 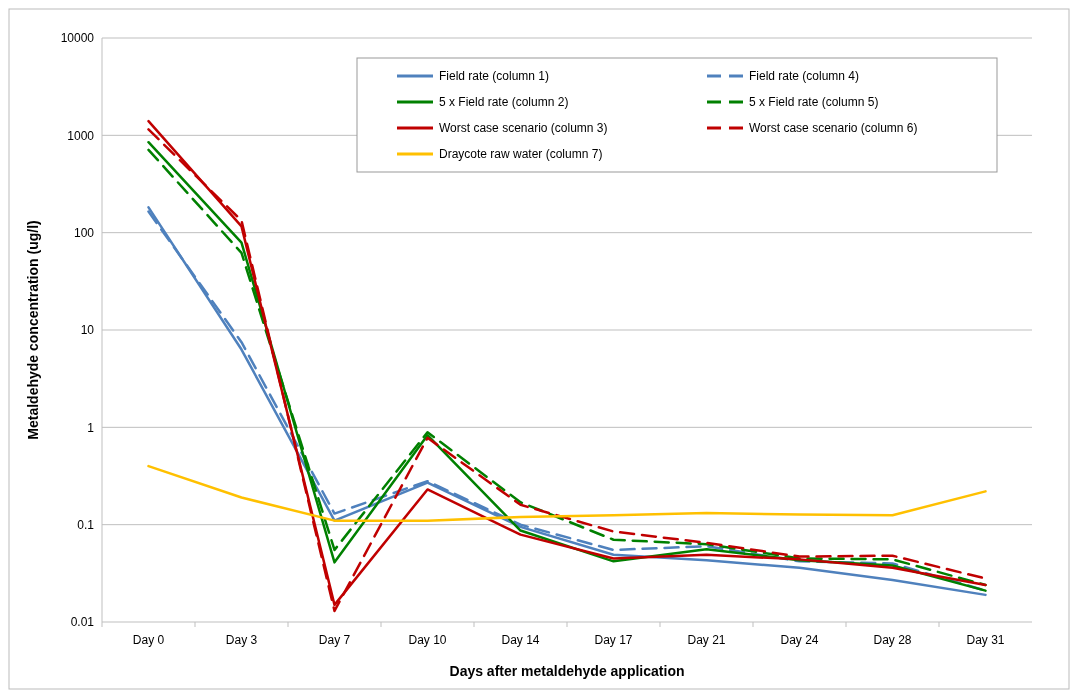 What do you see at coordinates (148, 640) in the screenshot?
I see `x-tick-label: Day 0` at bounding box center [148, 640].